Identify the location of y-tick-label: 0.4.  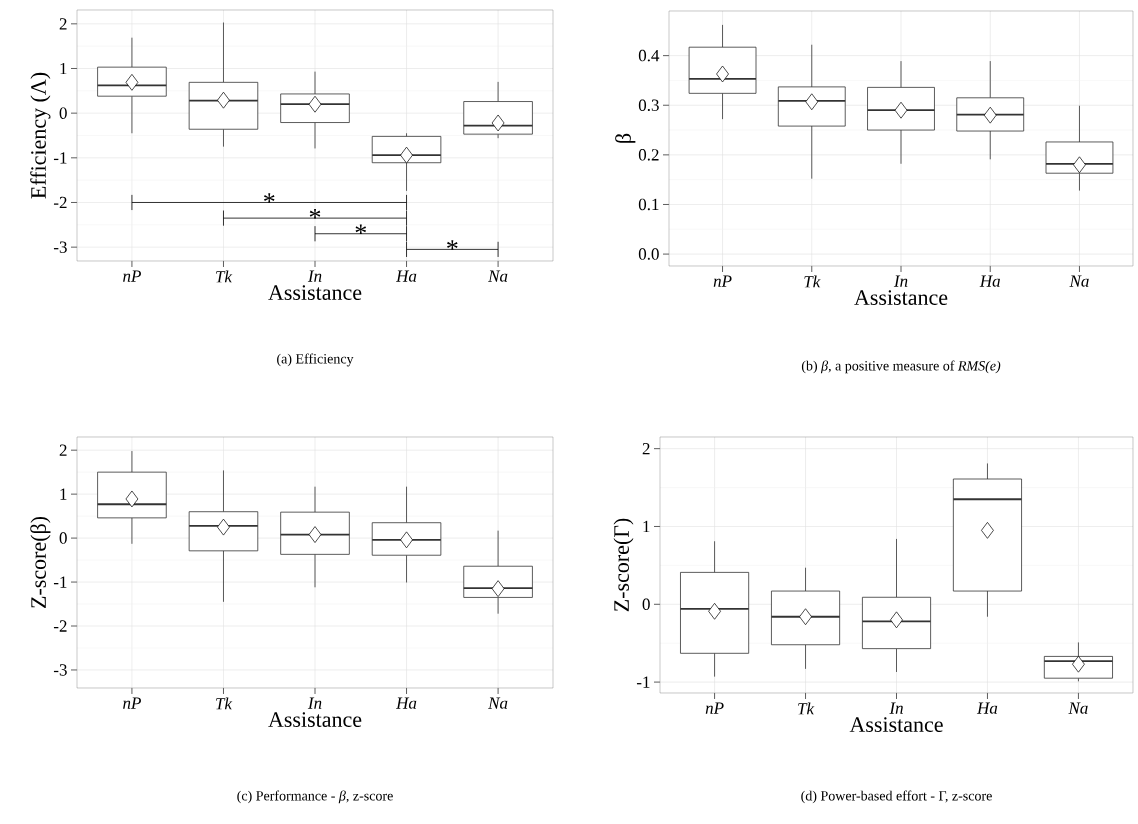
(649, 55).